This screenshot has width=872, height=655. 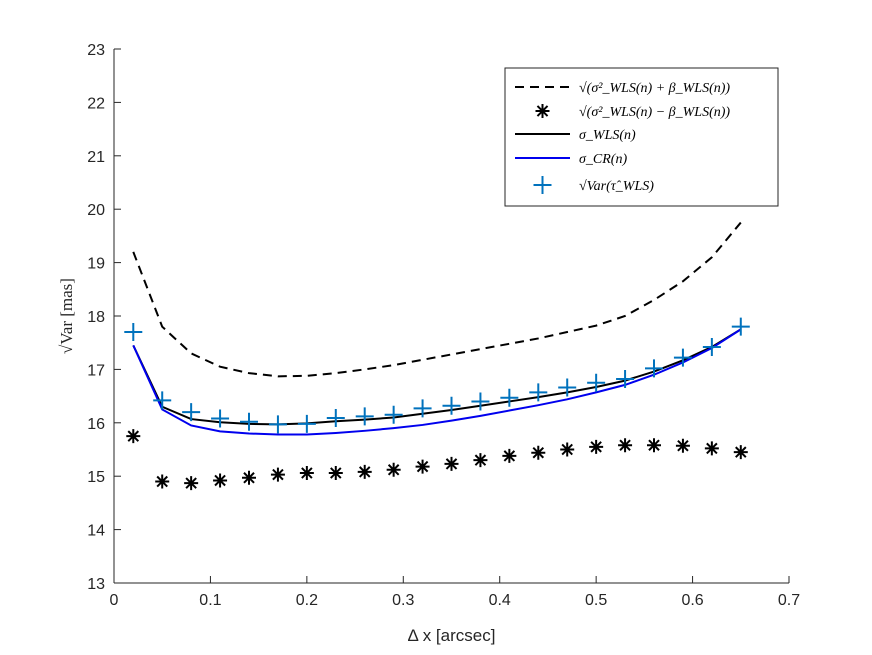 I want to click on y-tick-label: 22, so click(x=96, y=103).